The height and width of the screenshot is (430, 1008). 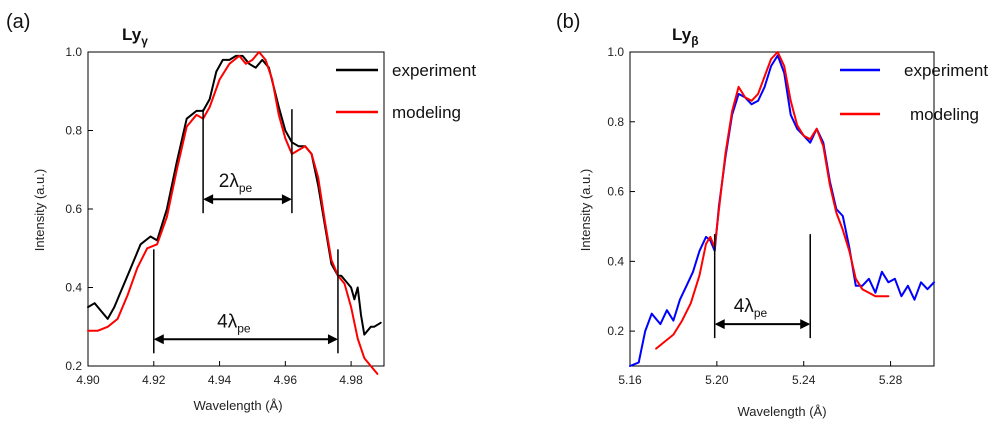 What do you see at coordinates (891, 380) in the screenshot?
I see `x-tick-label: 5.28` at bounding box center [891, 380].